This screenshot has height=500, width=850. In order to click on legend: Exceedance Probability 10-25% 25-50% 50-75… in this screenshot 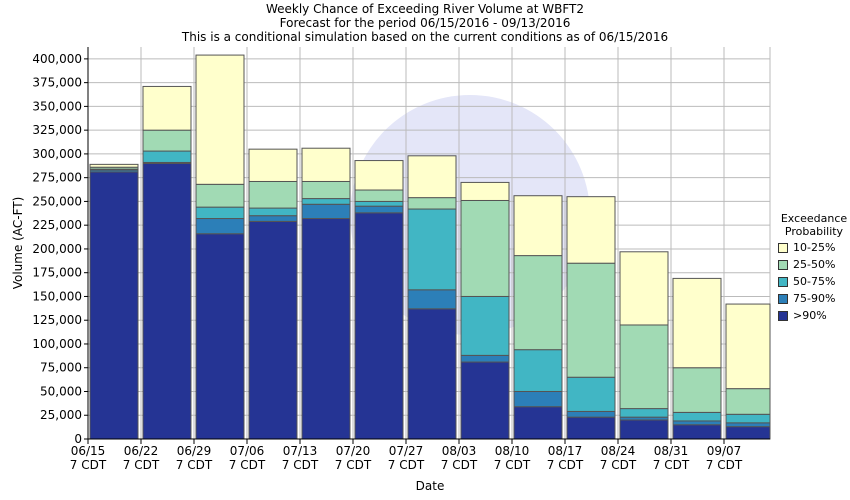, I will do `click(814, 267)`.